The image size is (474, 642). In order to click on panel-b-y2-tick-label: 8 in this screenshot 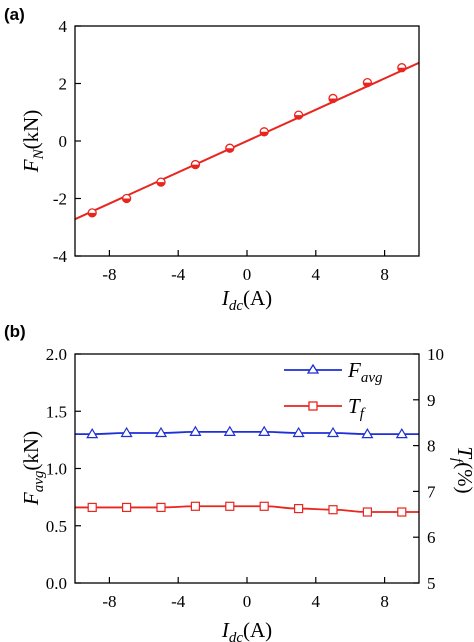, I will do `click(431, 446)`.